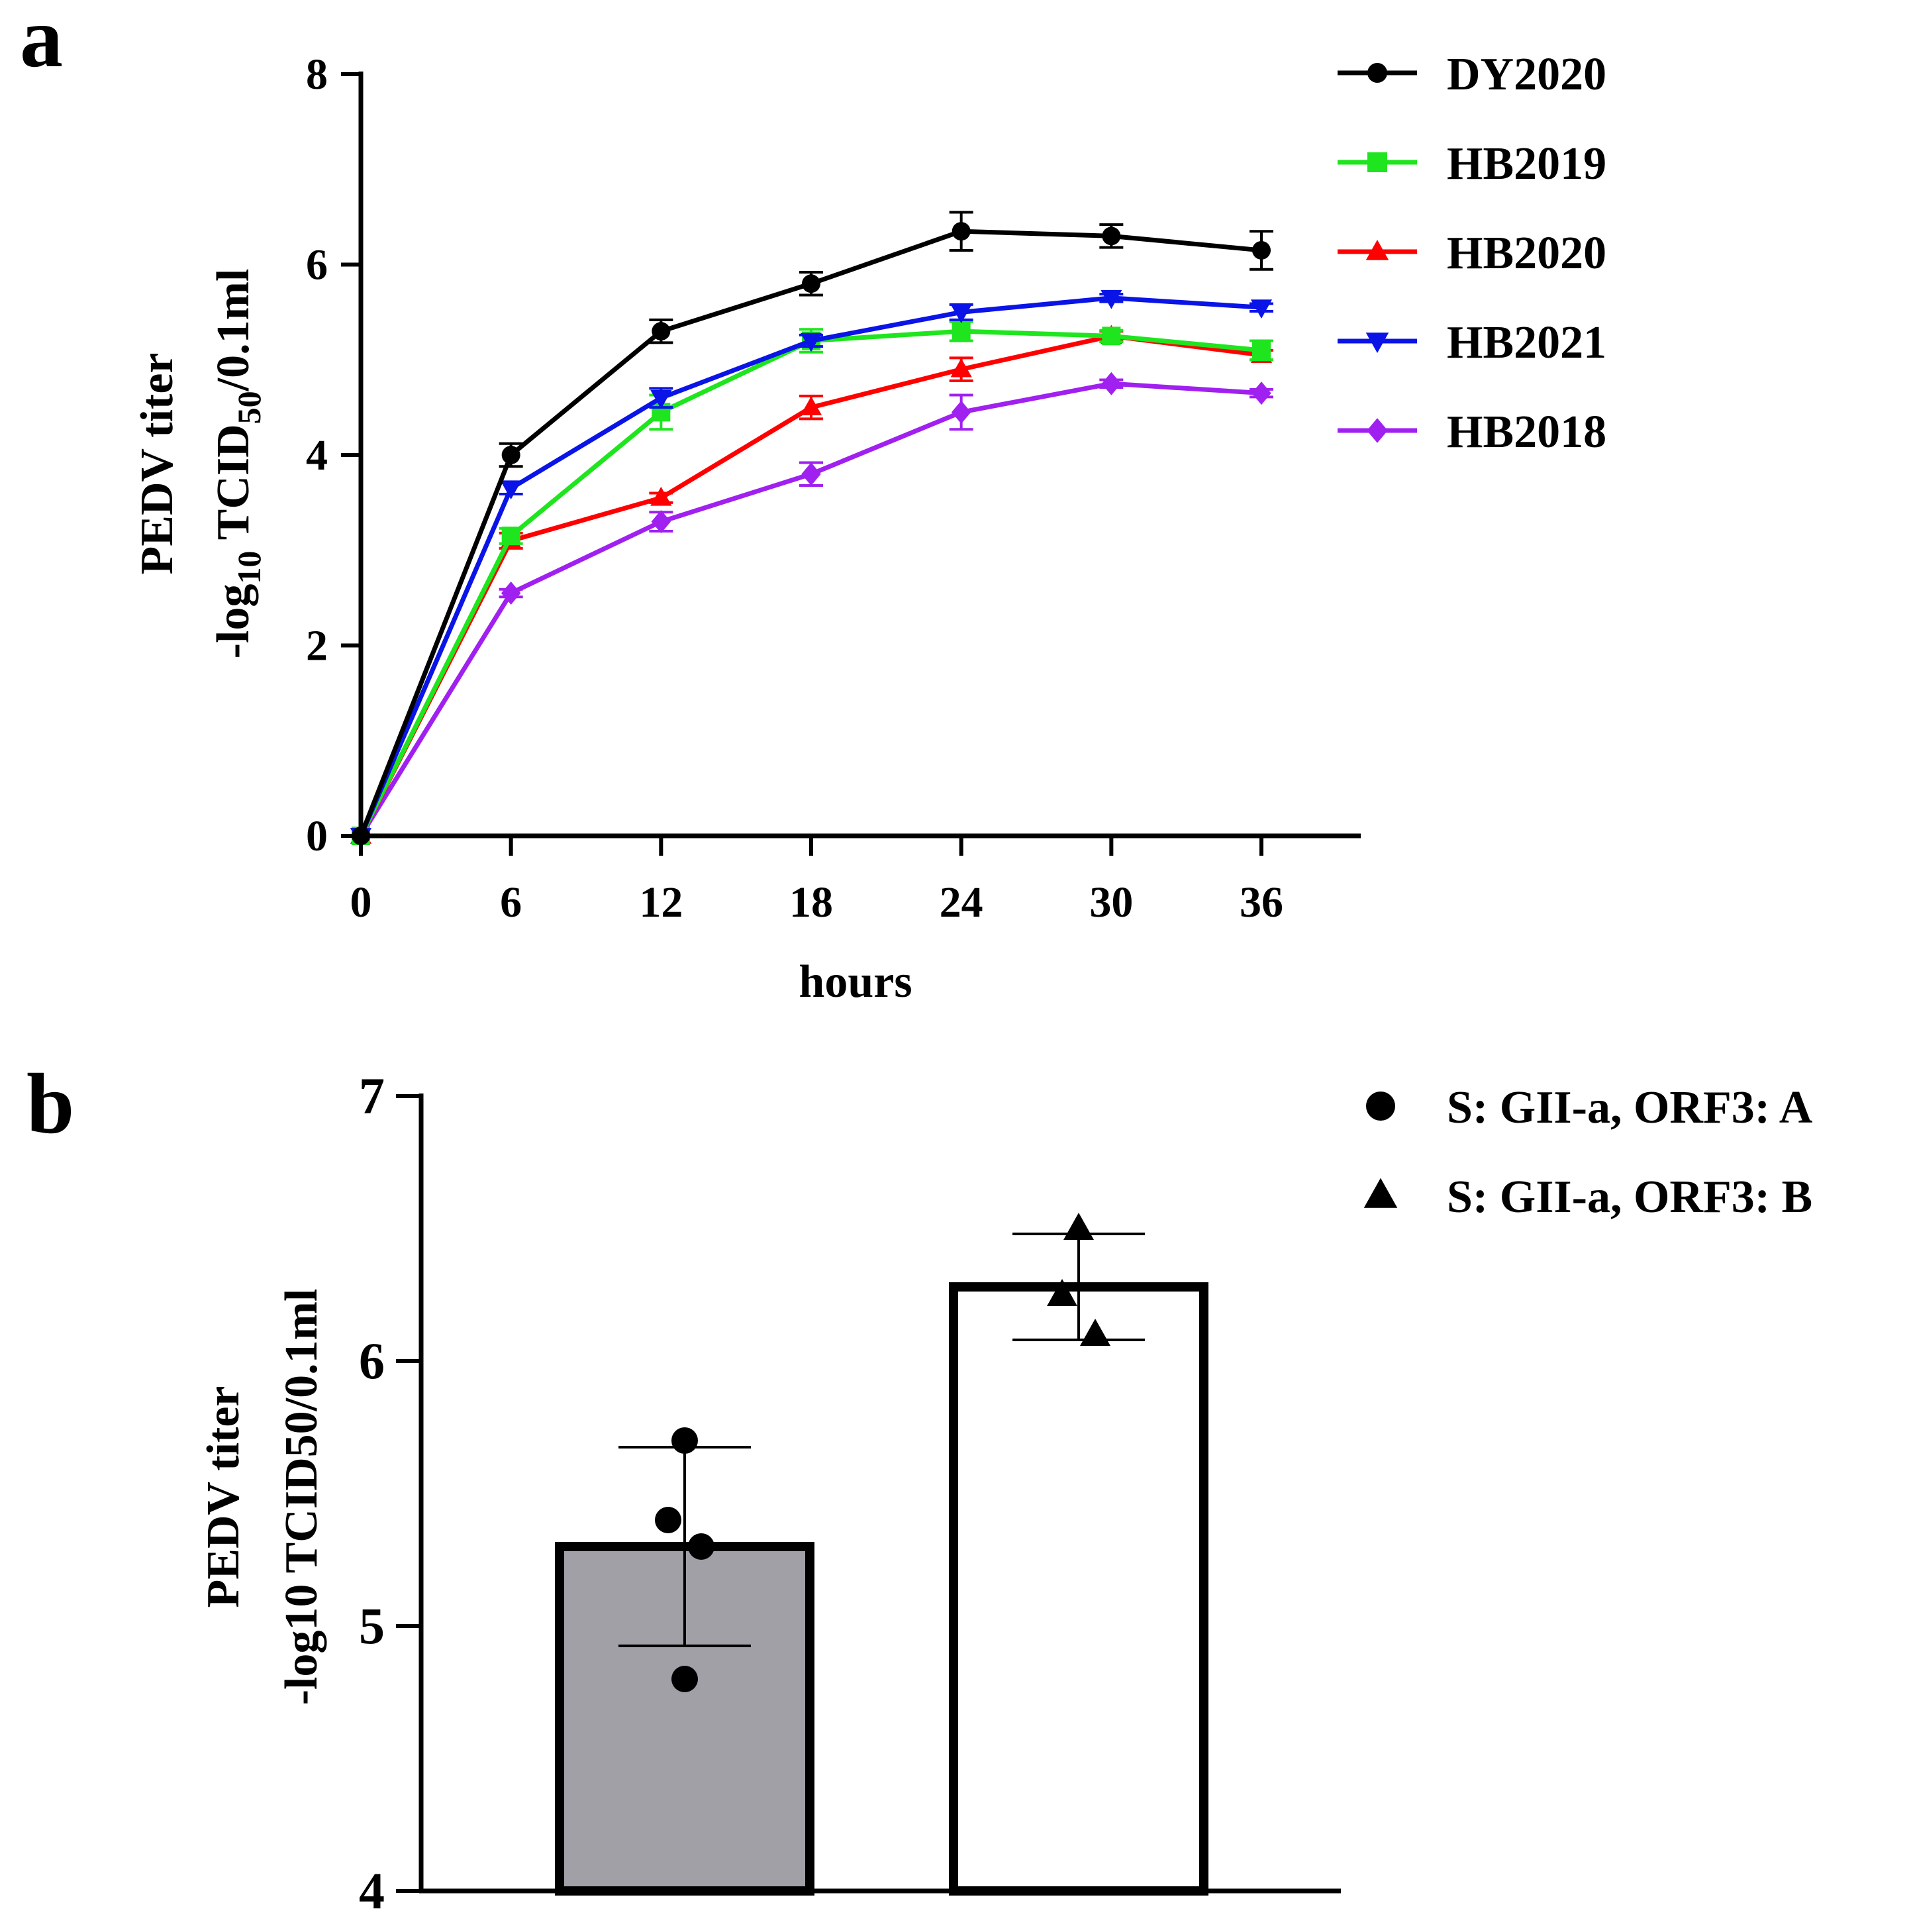 Image resolution: width=1911 pixels, height=1932 pixels. I want to click on panel-a-y-tick-label: 4, so click(317, 455).